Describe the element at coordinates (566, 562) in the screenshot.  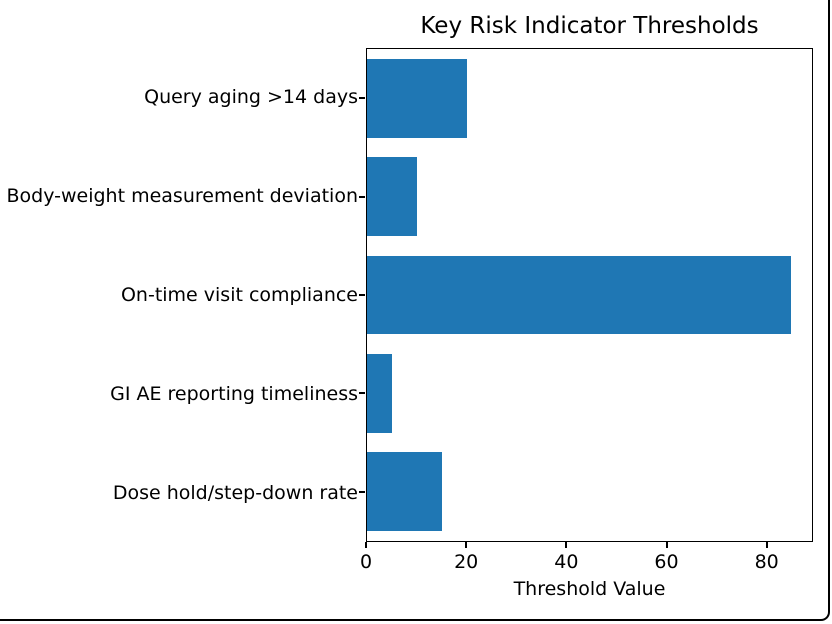
I see `x-tick-label: 40` at that location.